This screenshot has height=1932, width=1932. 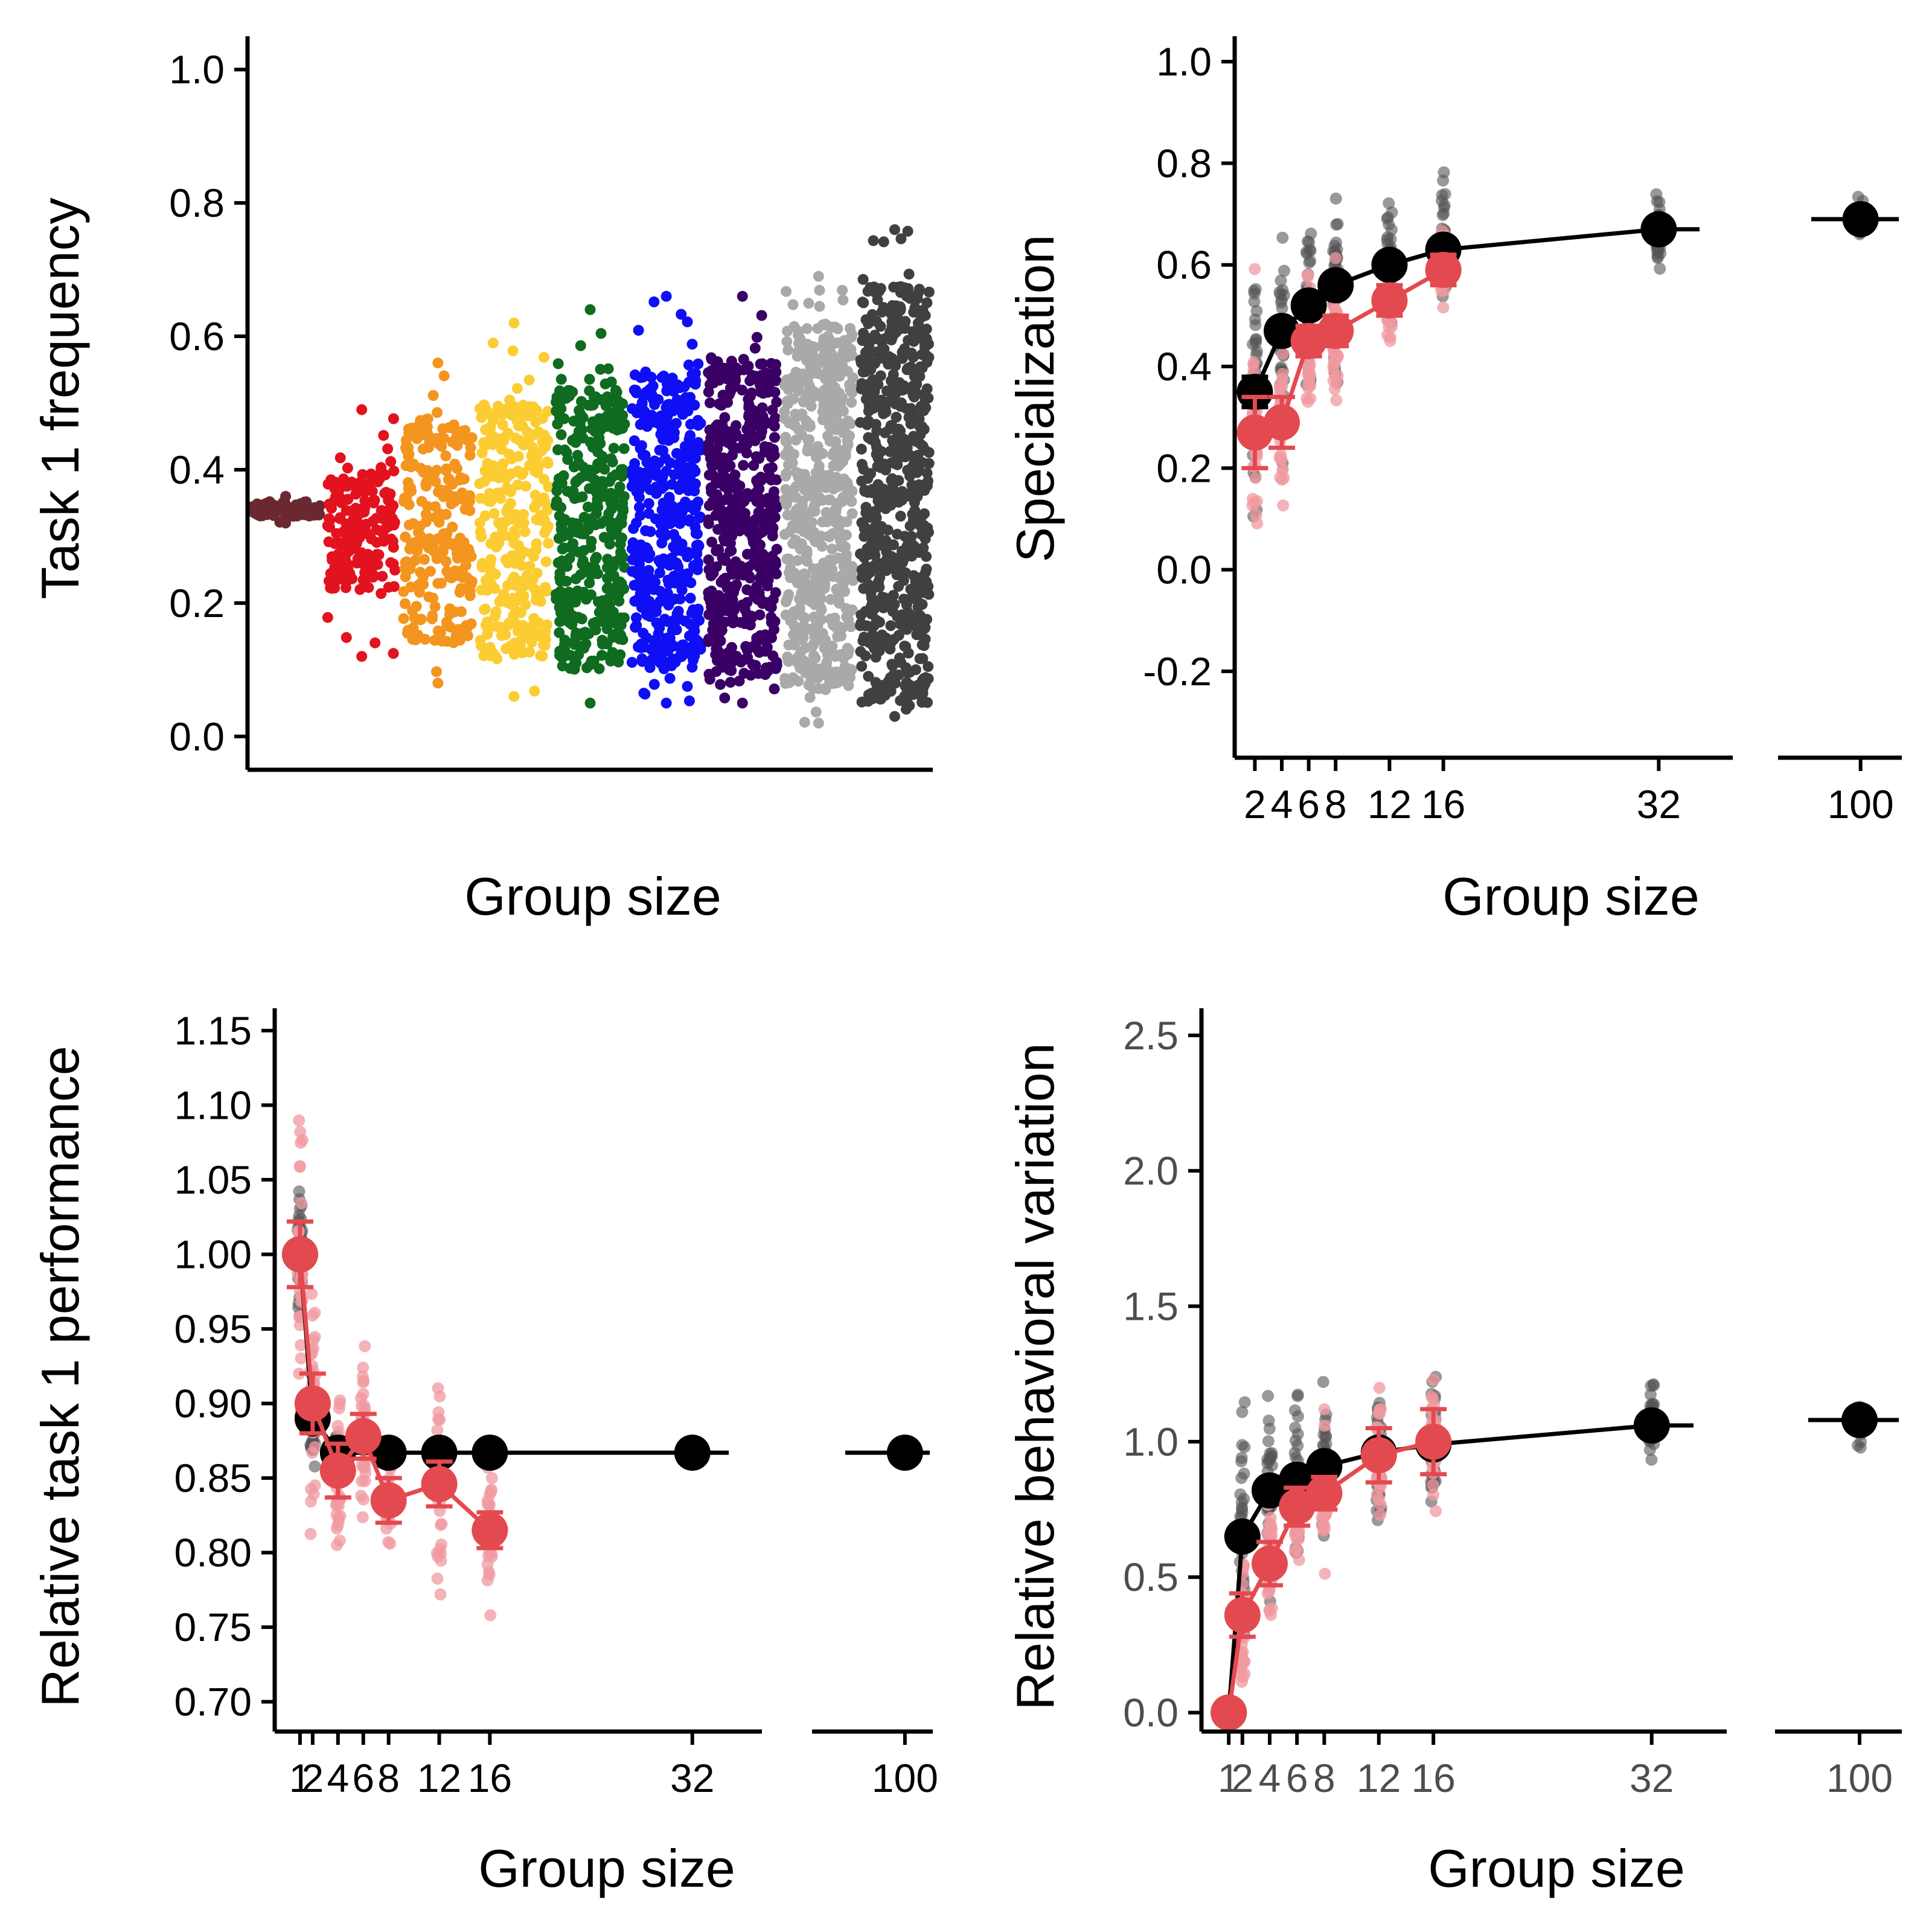 I want to click on x-tick-label: 2, so click(x=1242, y=1778).